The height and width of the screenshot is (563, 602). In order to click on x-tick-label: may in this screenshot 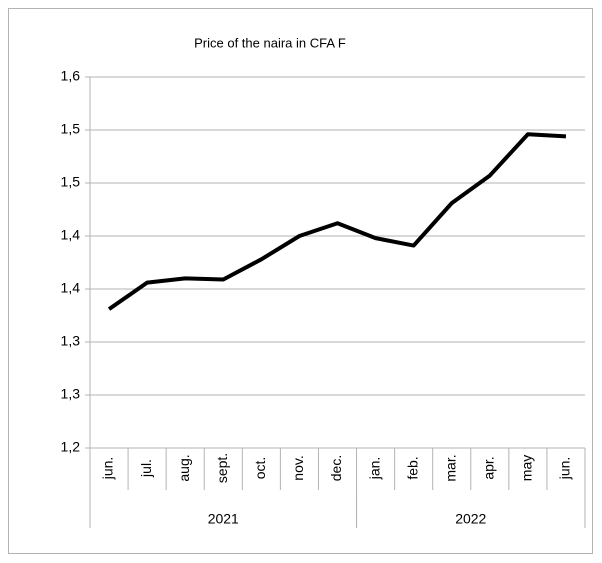, I will do `click(527, 468)`.